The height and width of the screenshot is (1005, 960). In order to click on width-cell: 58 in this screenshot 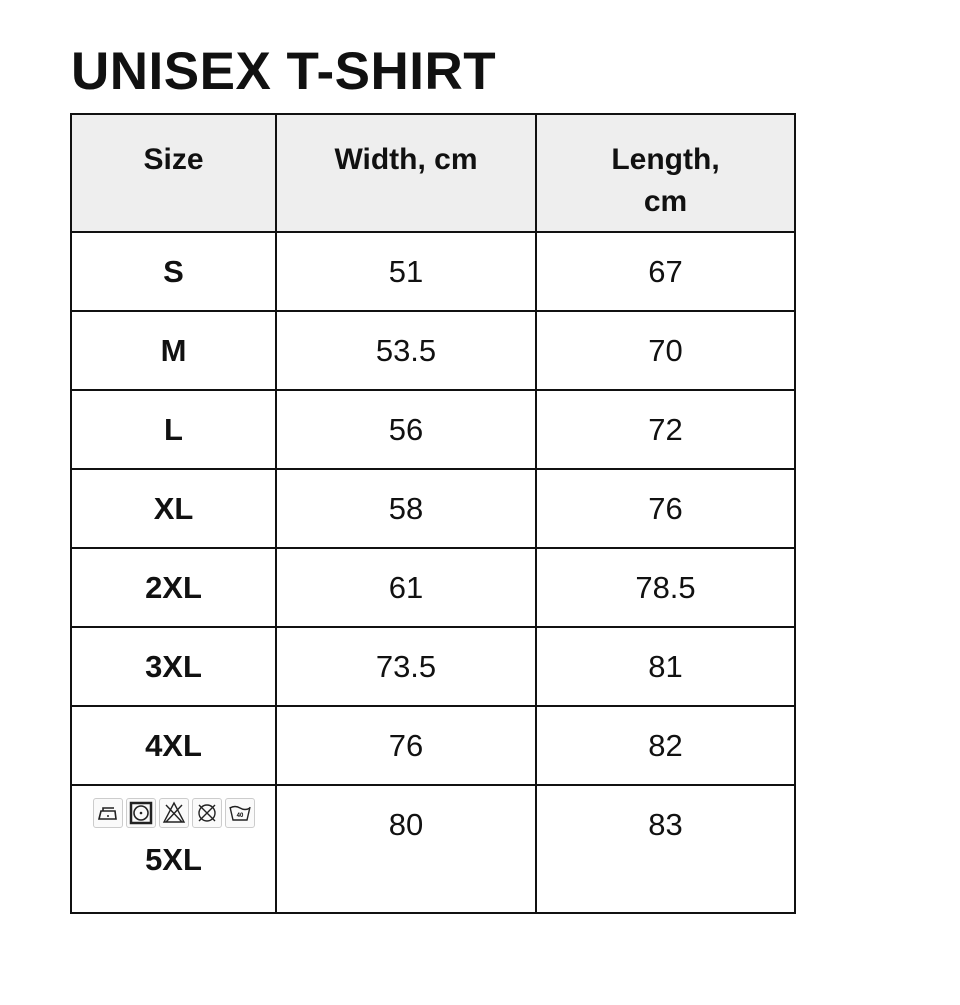, I will do `click(406, 508)`.